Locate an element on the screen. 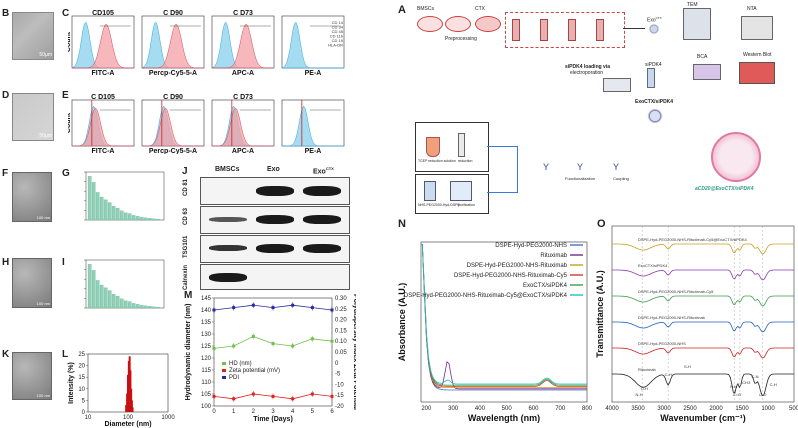  dls-xtick-label: 10 is located at coordinates (88, 418).